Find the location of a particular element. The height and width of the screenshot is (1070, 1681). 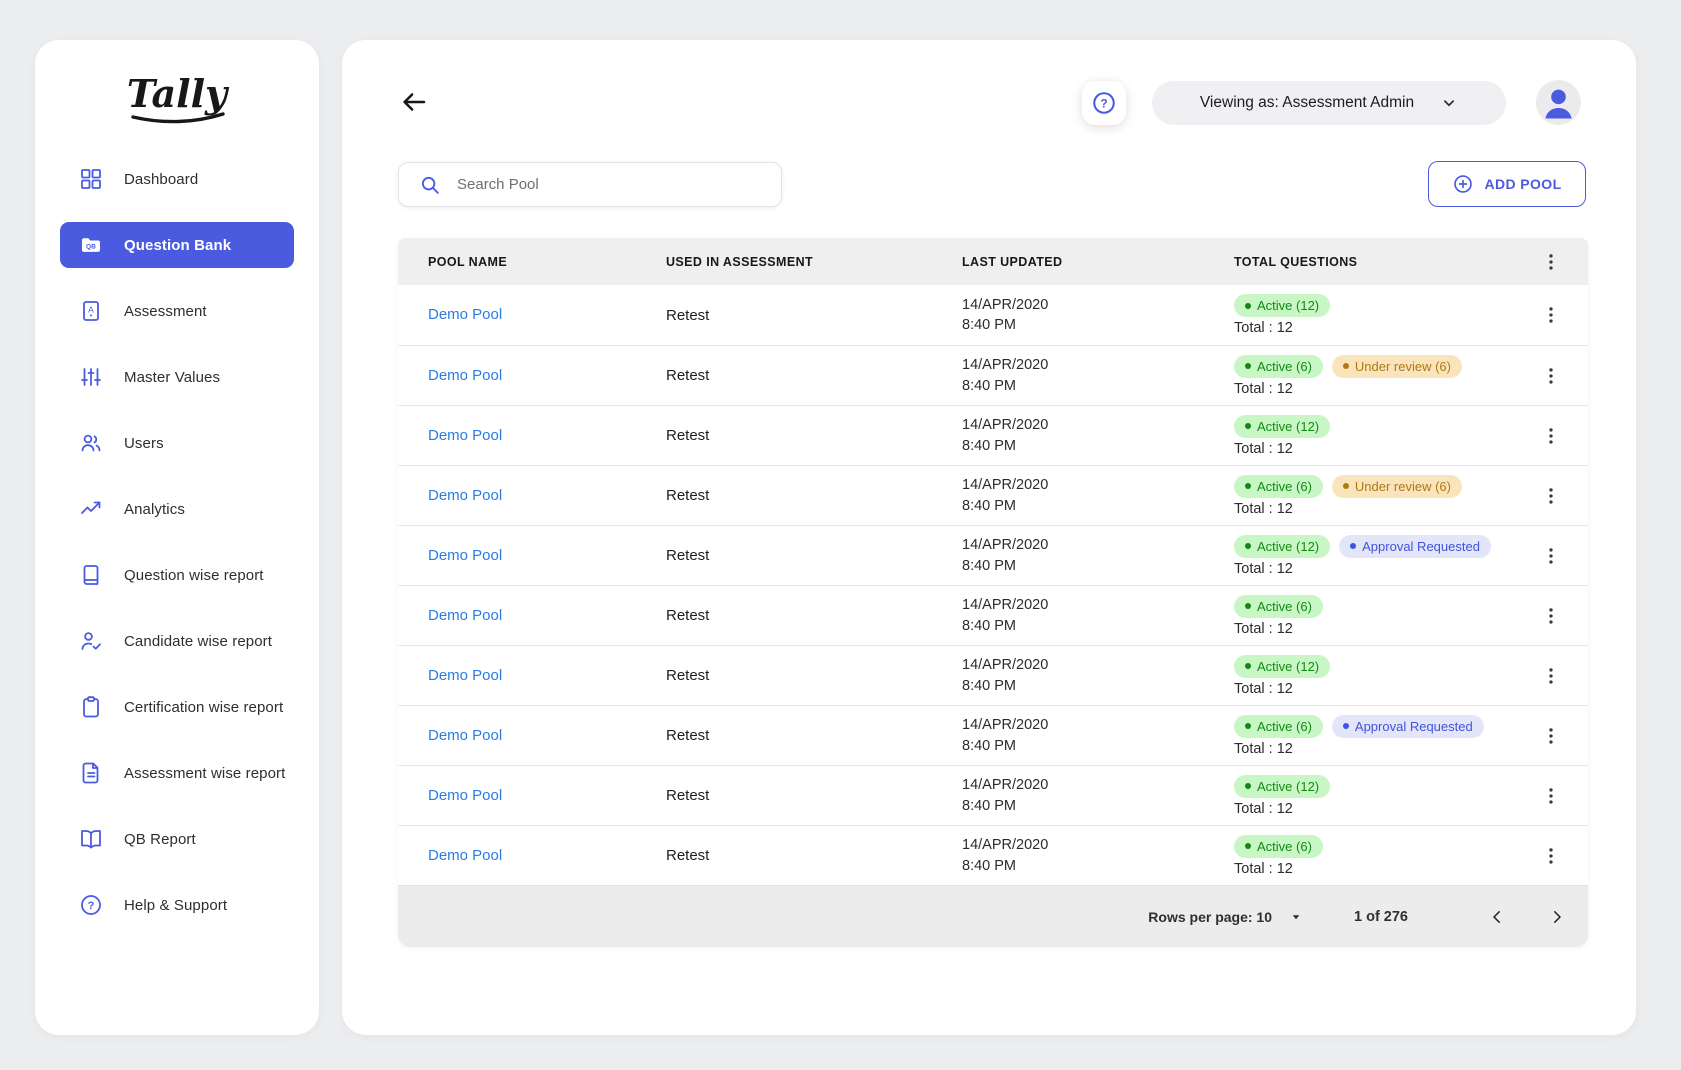

sidebar-item-assessment-wise-report: Assessment wise report is located at coordinates (177, 773).